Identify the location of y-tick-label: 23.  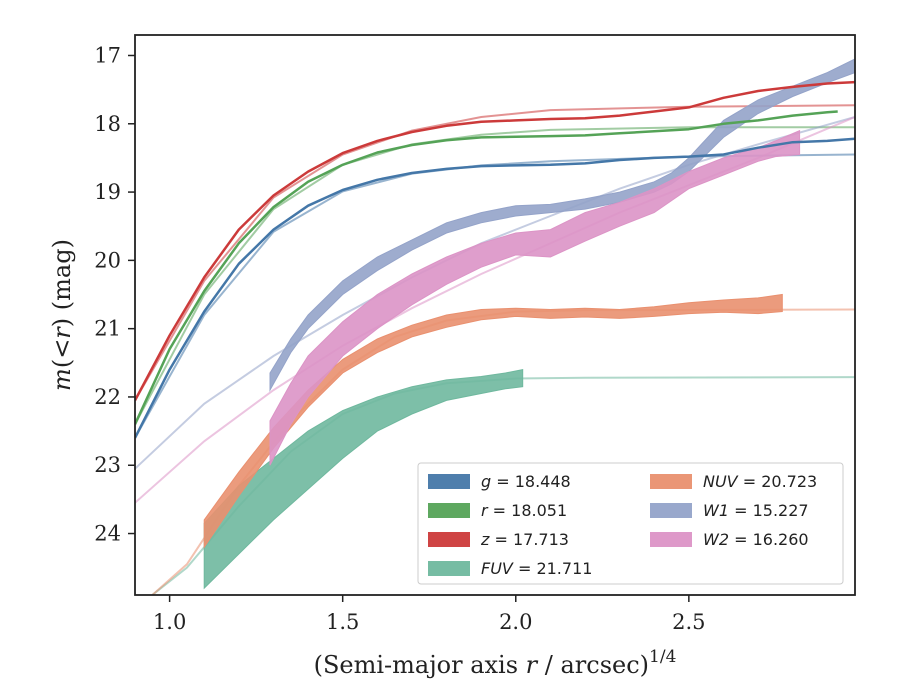
(107, 465).